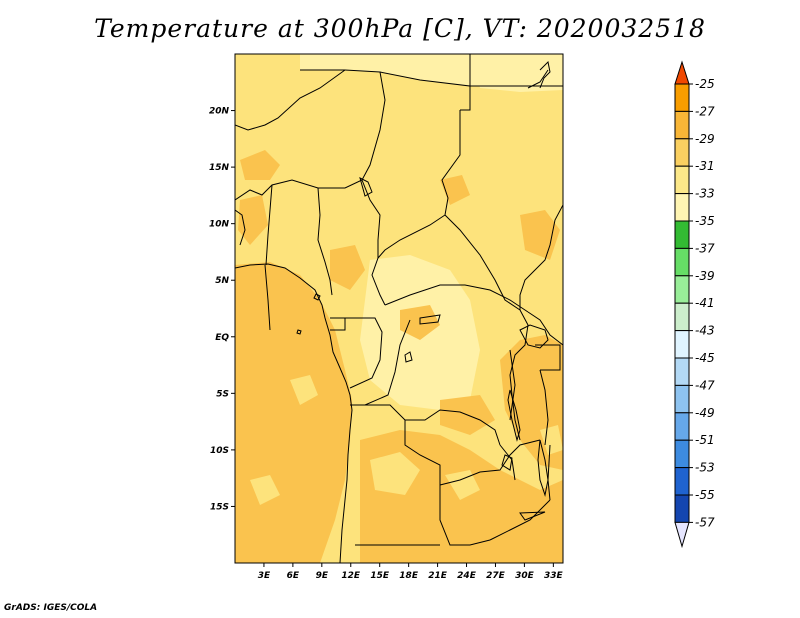 The width and height of the screenshot is (800, 618). What do you see at coordinates (543, 468) in the screenshot?
I see `lake-malawi` at bounding box center [543, 468].